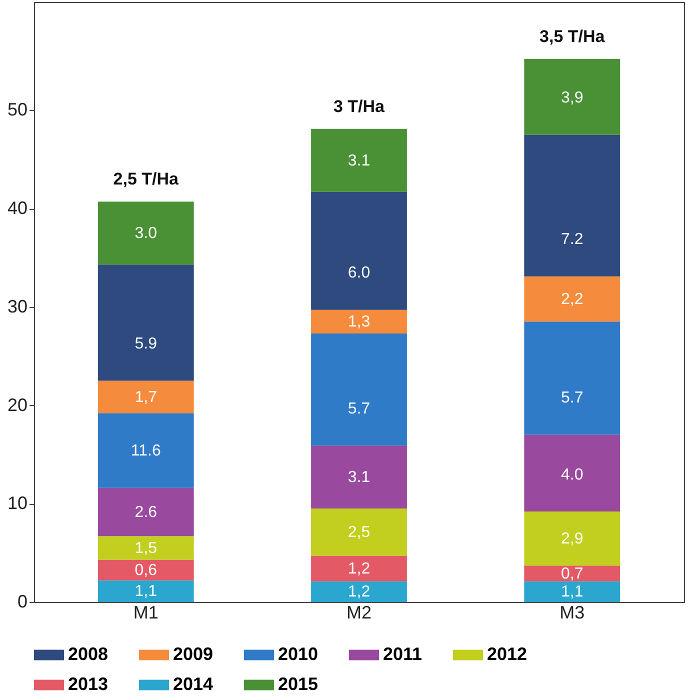 The image size is (688, 700). Describe the element at coordinates (573, 36) in the screenshot. I see `annotation: 3,5 T/Ha` at that location.